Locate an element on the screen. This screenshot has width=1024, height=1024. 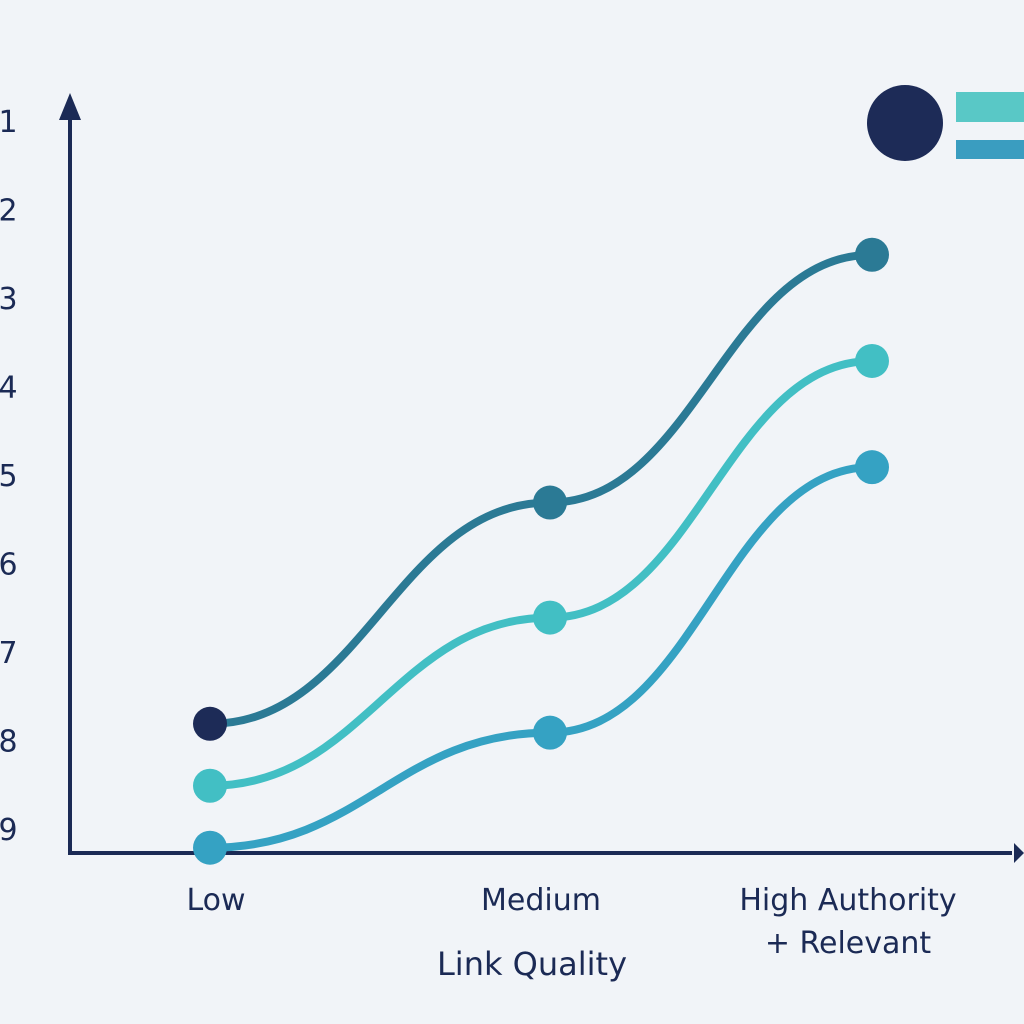
y-tick-label: 7 is located at coordinates (9, 653).